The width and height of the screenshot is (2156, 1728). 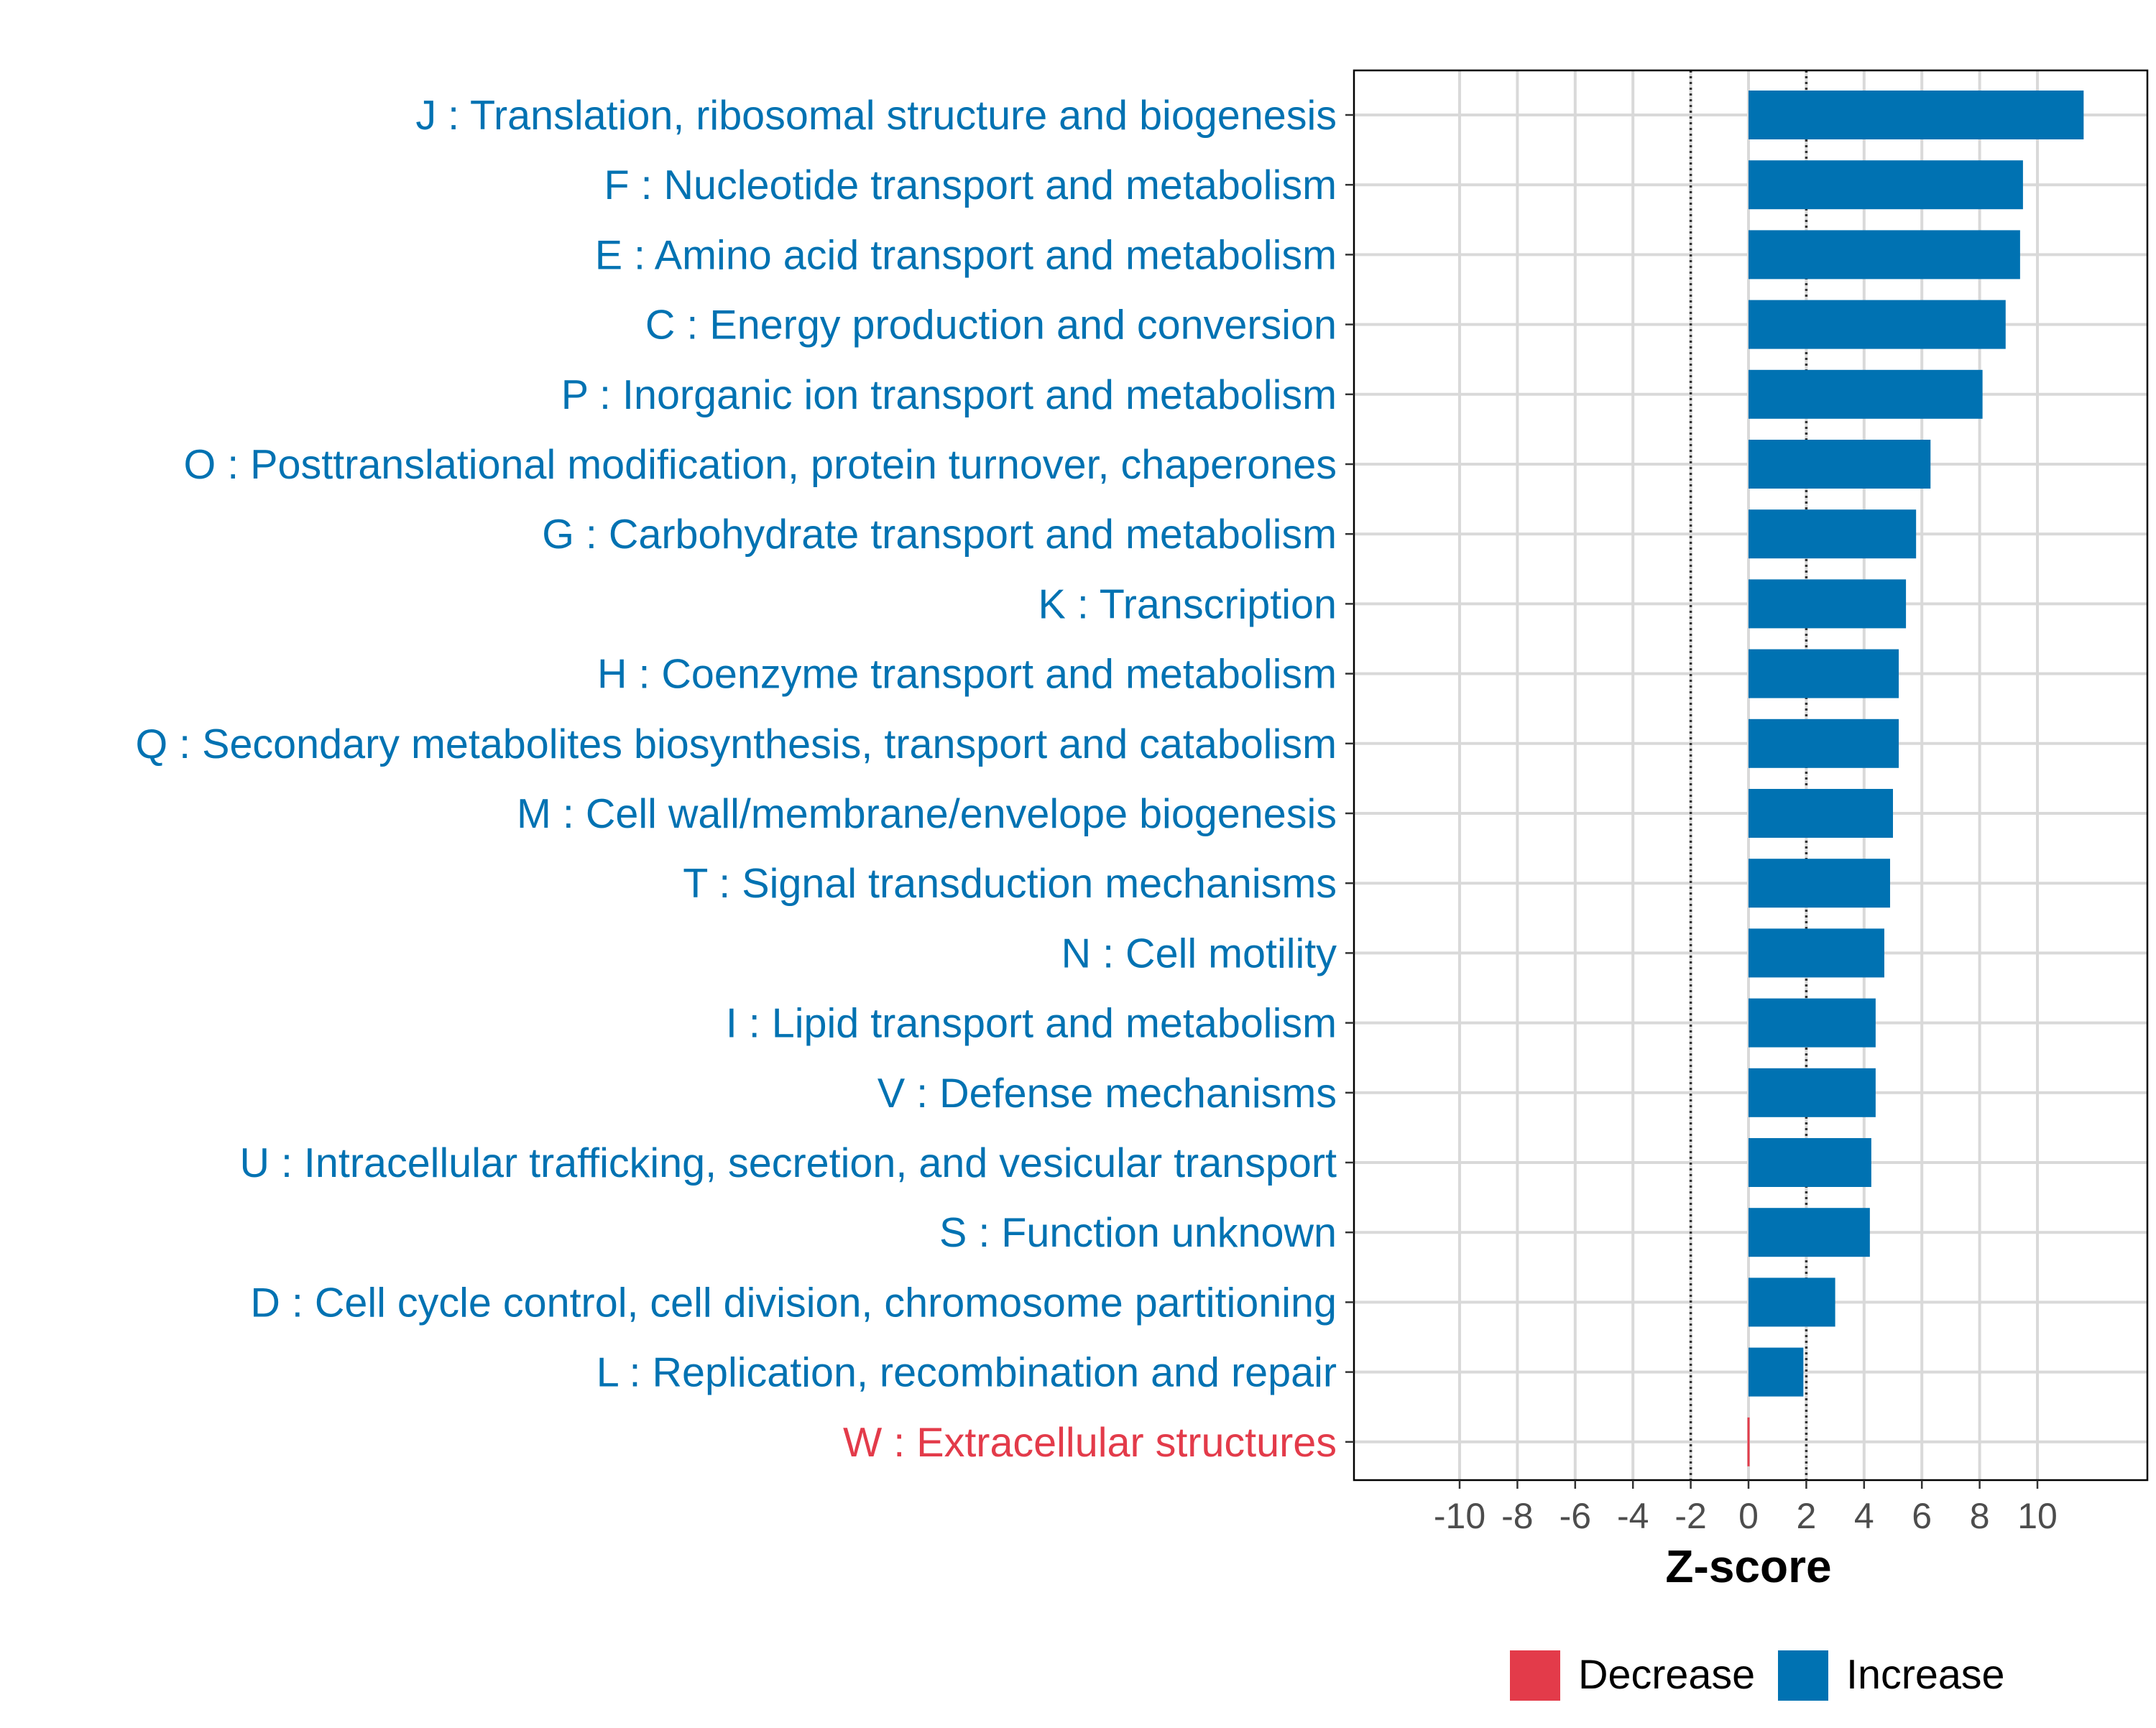 What do you see at coordinates (1633, 1516) in the screenshot?
I see `x-tick-label: -4` at bounding box center [1633, 1516].